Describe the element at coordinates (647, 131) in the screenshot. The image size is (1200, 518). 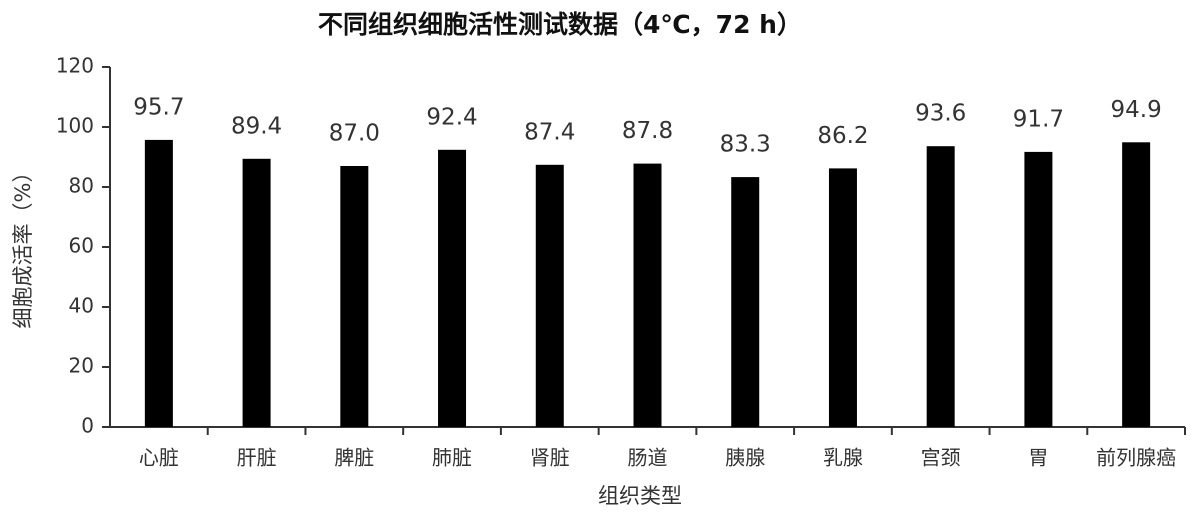
I see `value-label: 87.8` at that location.